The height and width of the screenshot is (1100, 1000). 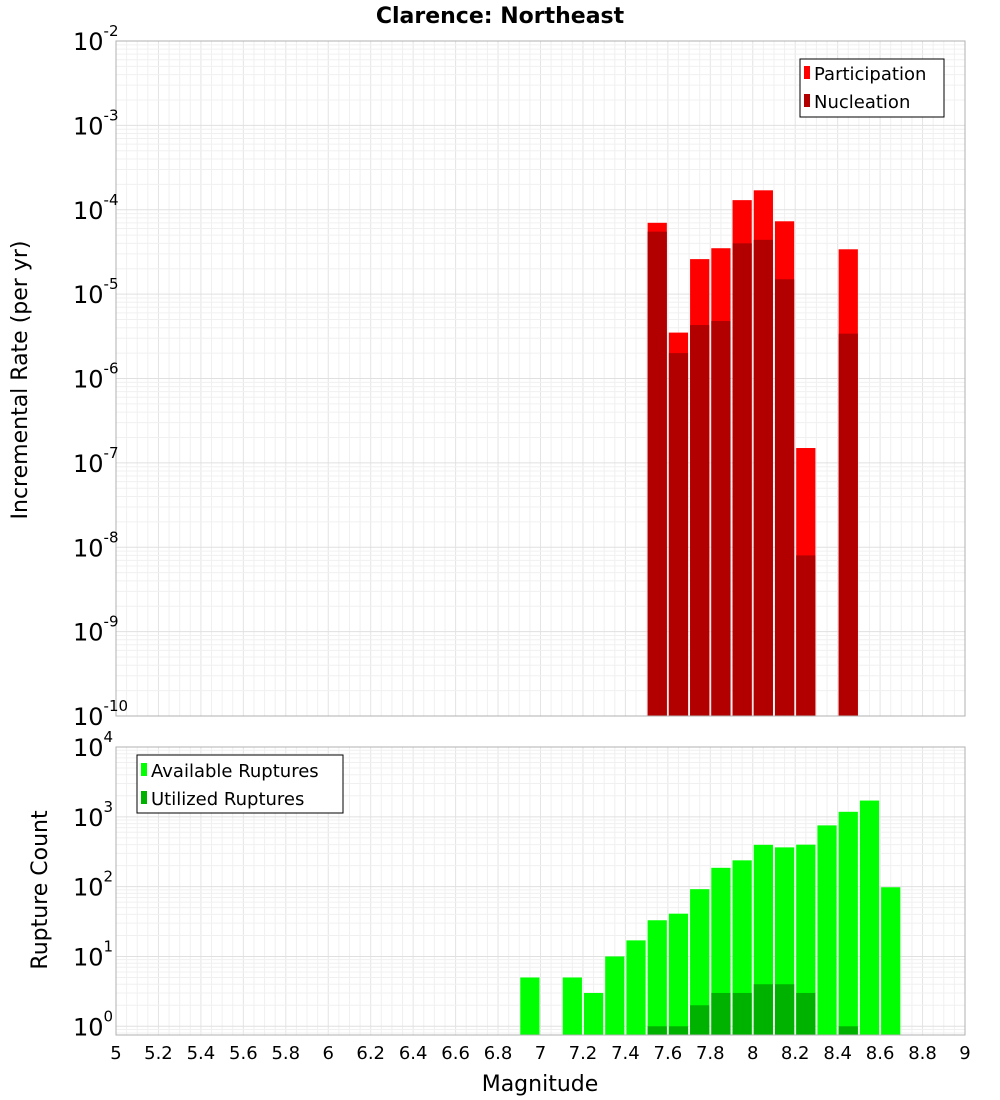 I want to click on utilized-ruptures-legend-label: Utilized Ruptures, so click(x=227, y=799).